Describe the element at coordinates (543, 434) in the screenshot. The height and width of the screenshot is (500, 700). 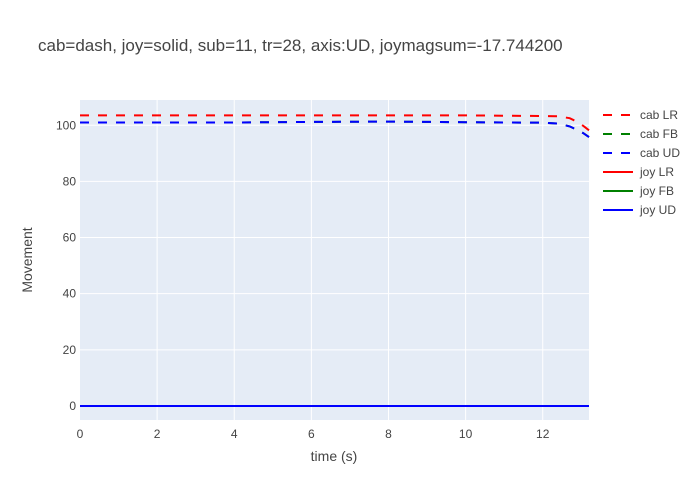
I see `x-tick-label: 12` at that location.